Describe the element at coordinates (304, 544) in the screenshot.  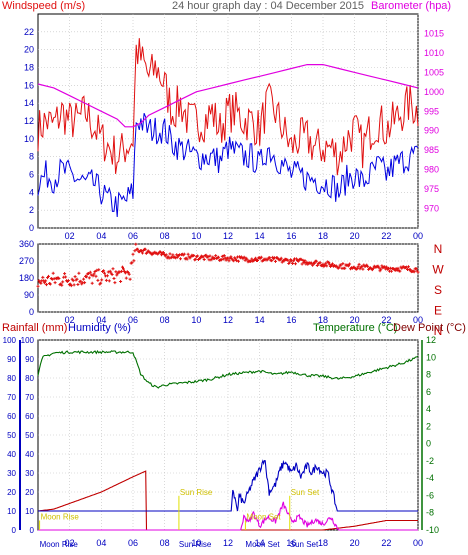
I see `bottom-event-label: Sun Set` at that location.